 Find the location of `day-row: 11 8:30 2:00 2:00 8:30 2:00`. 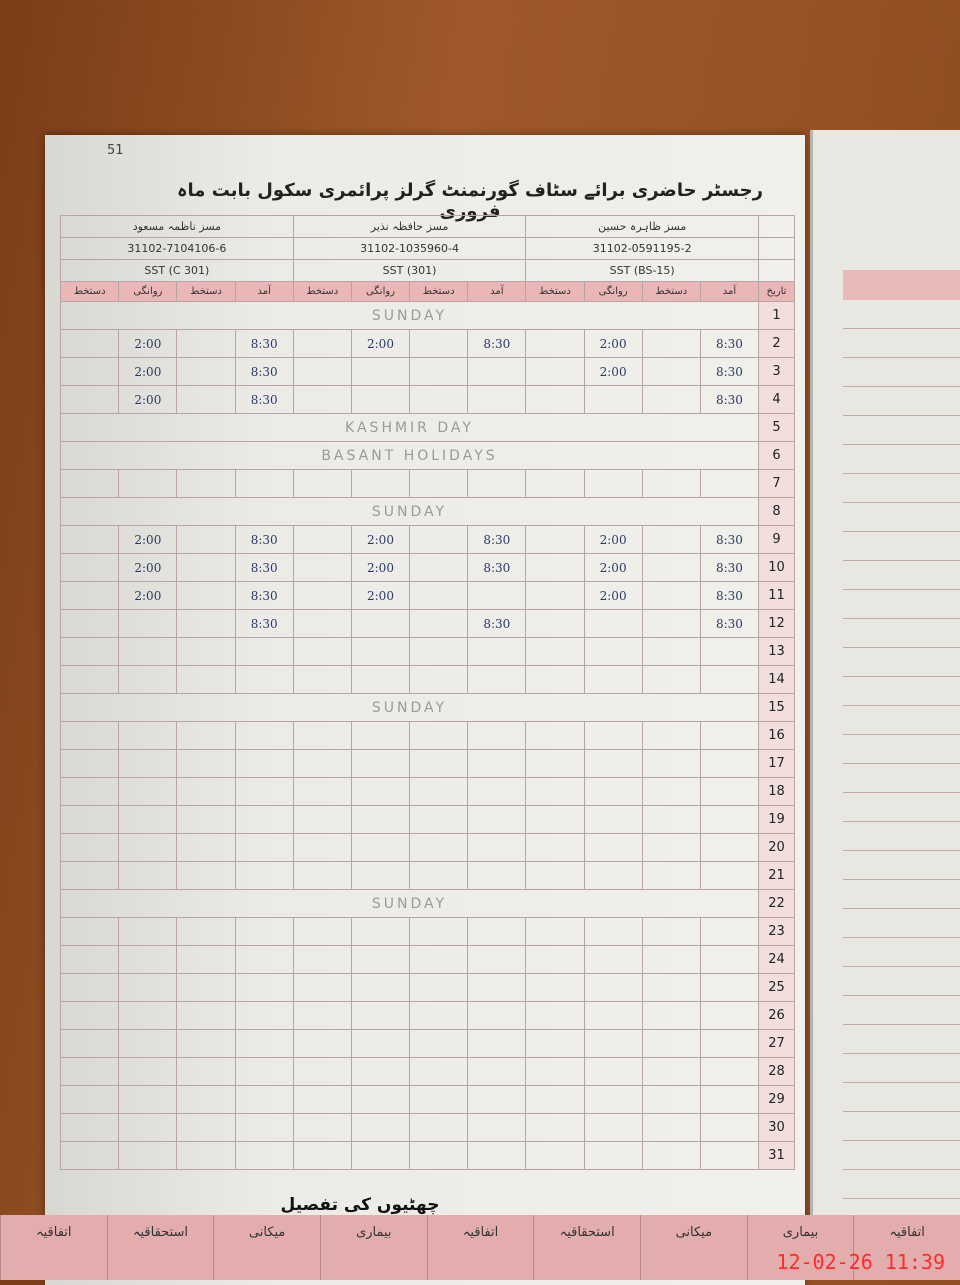

day-row: 11 8:30 2:00 2:00 8:30 2:00 is located at coordinates (427, 595).